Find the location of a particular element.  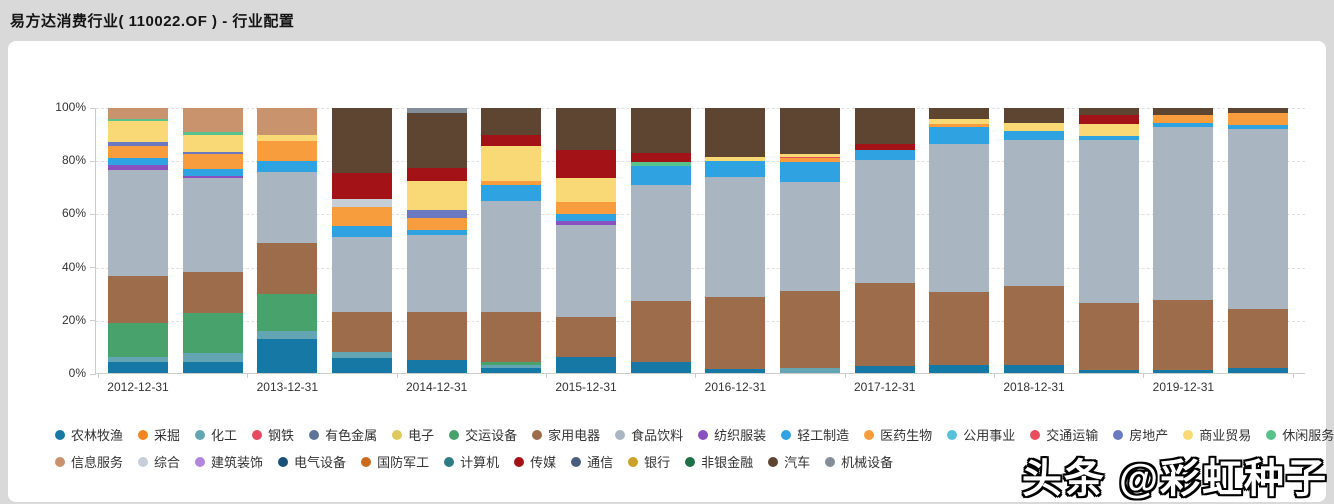

legend-item-计算机: 计算机 is located at coordinates (471, 461).